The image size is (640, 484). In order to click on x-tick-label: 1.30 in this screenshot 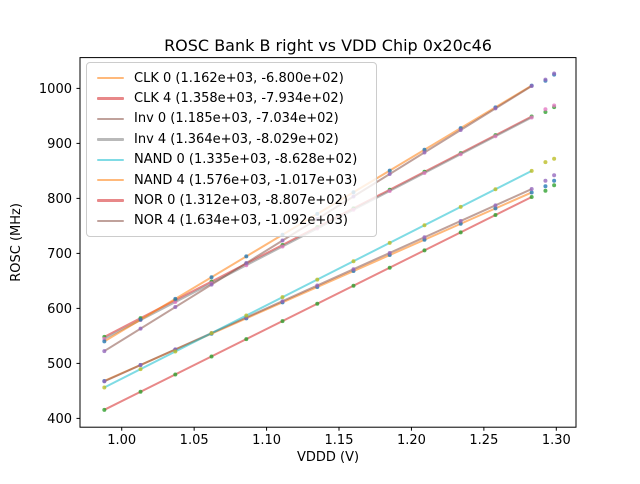, I will do `click(556, 440)`.